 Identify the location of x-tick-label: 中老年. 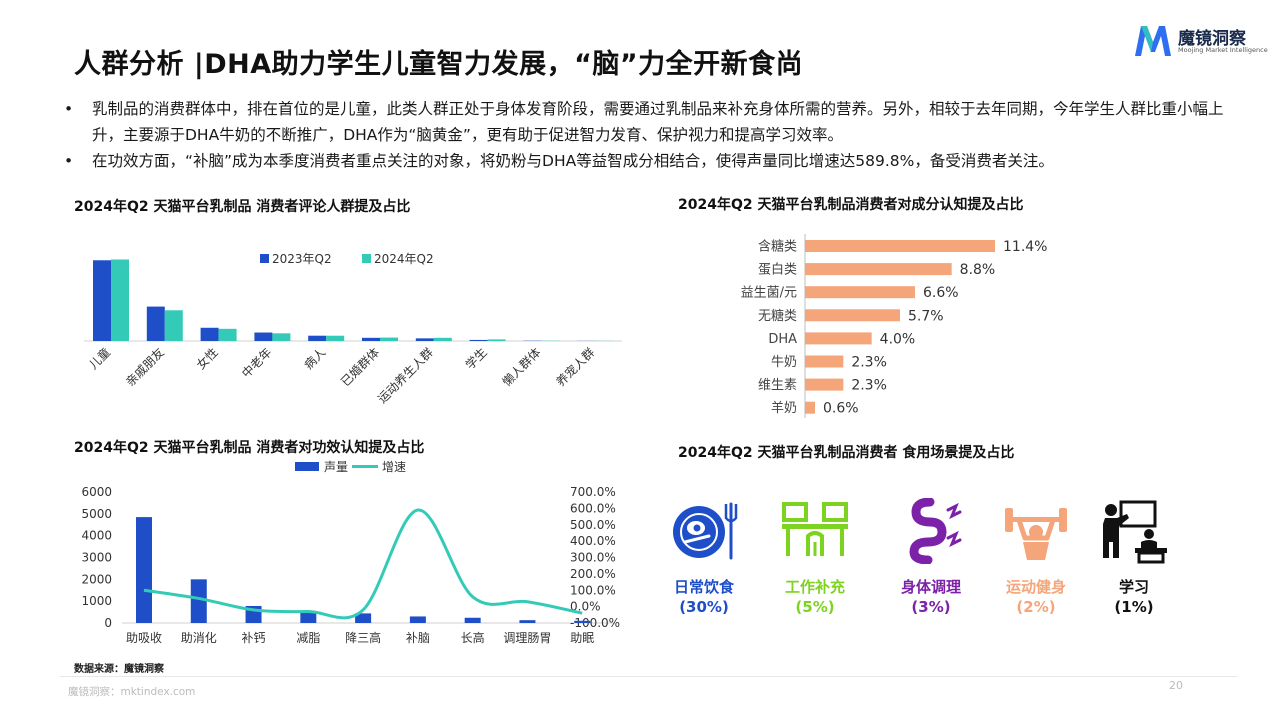
(256, 363).